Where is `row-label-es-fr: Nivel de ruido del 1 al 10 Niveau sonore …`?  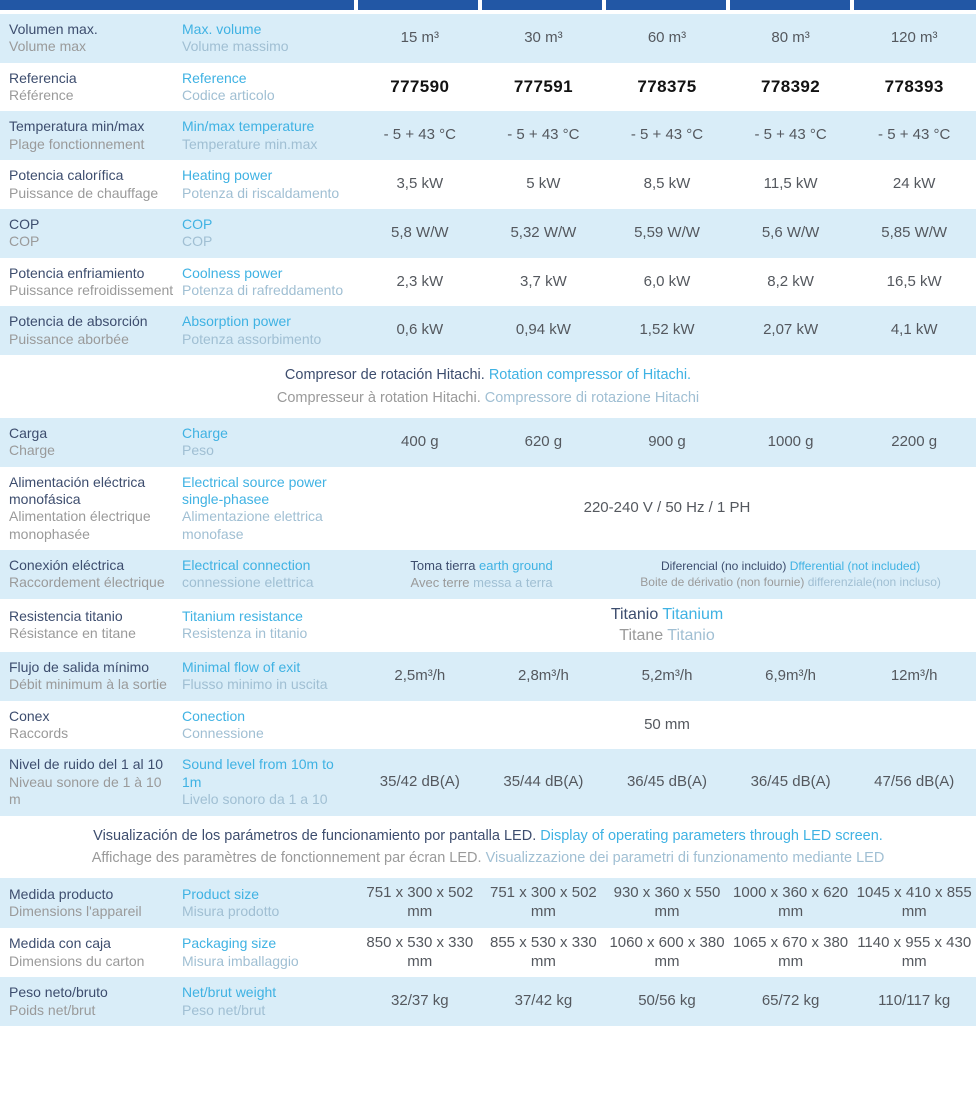 row-label-es-fr: Nivel de ruido del 1 al 10 Niveau sonore … is located at coordinates (90, 782).